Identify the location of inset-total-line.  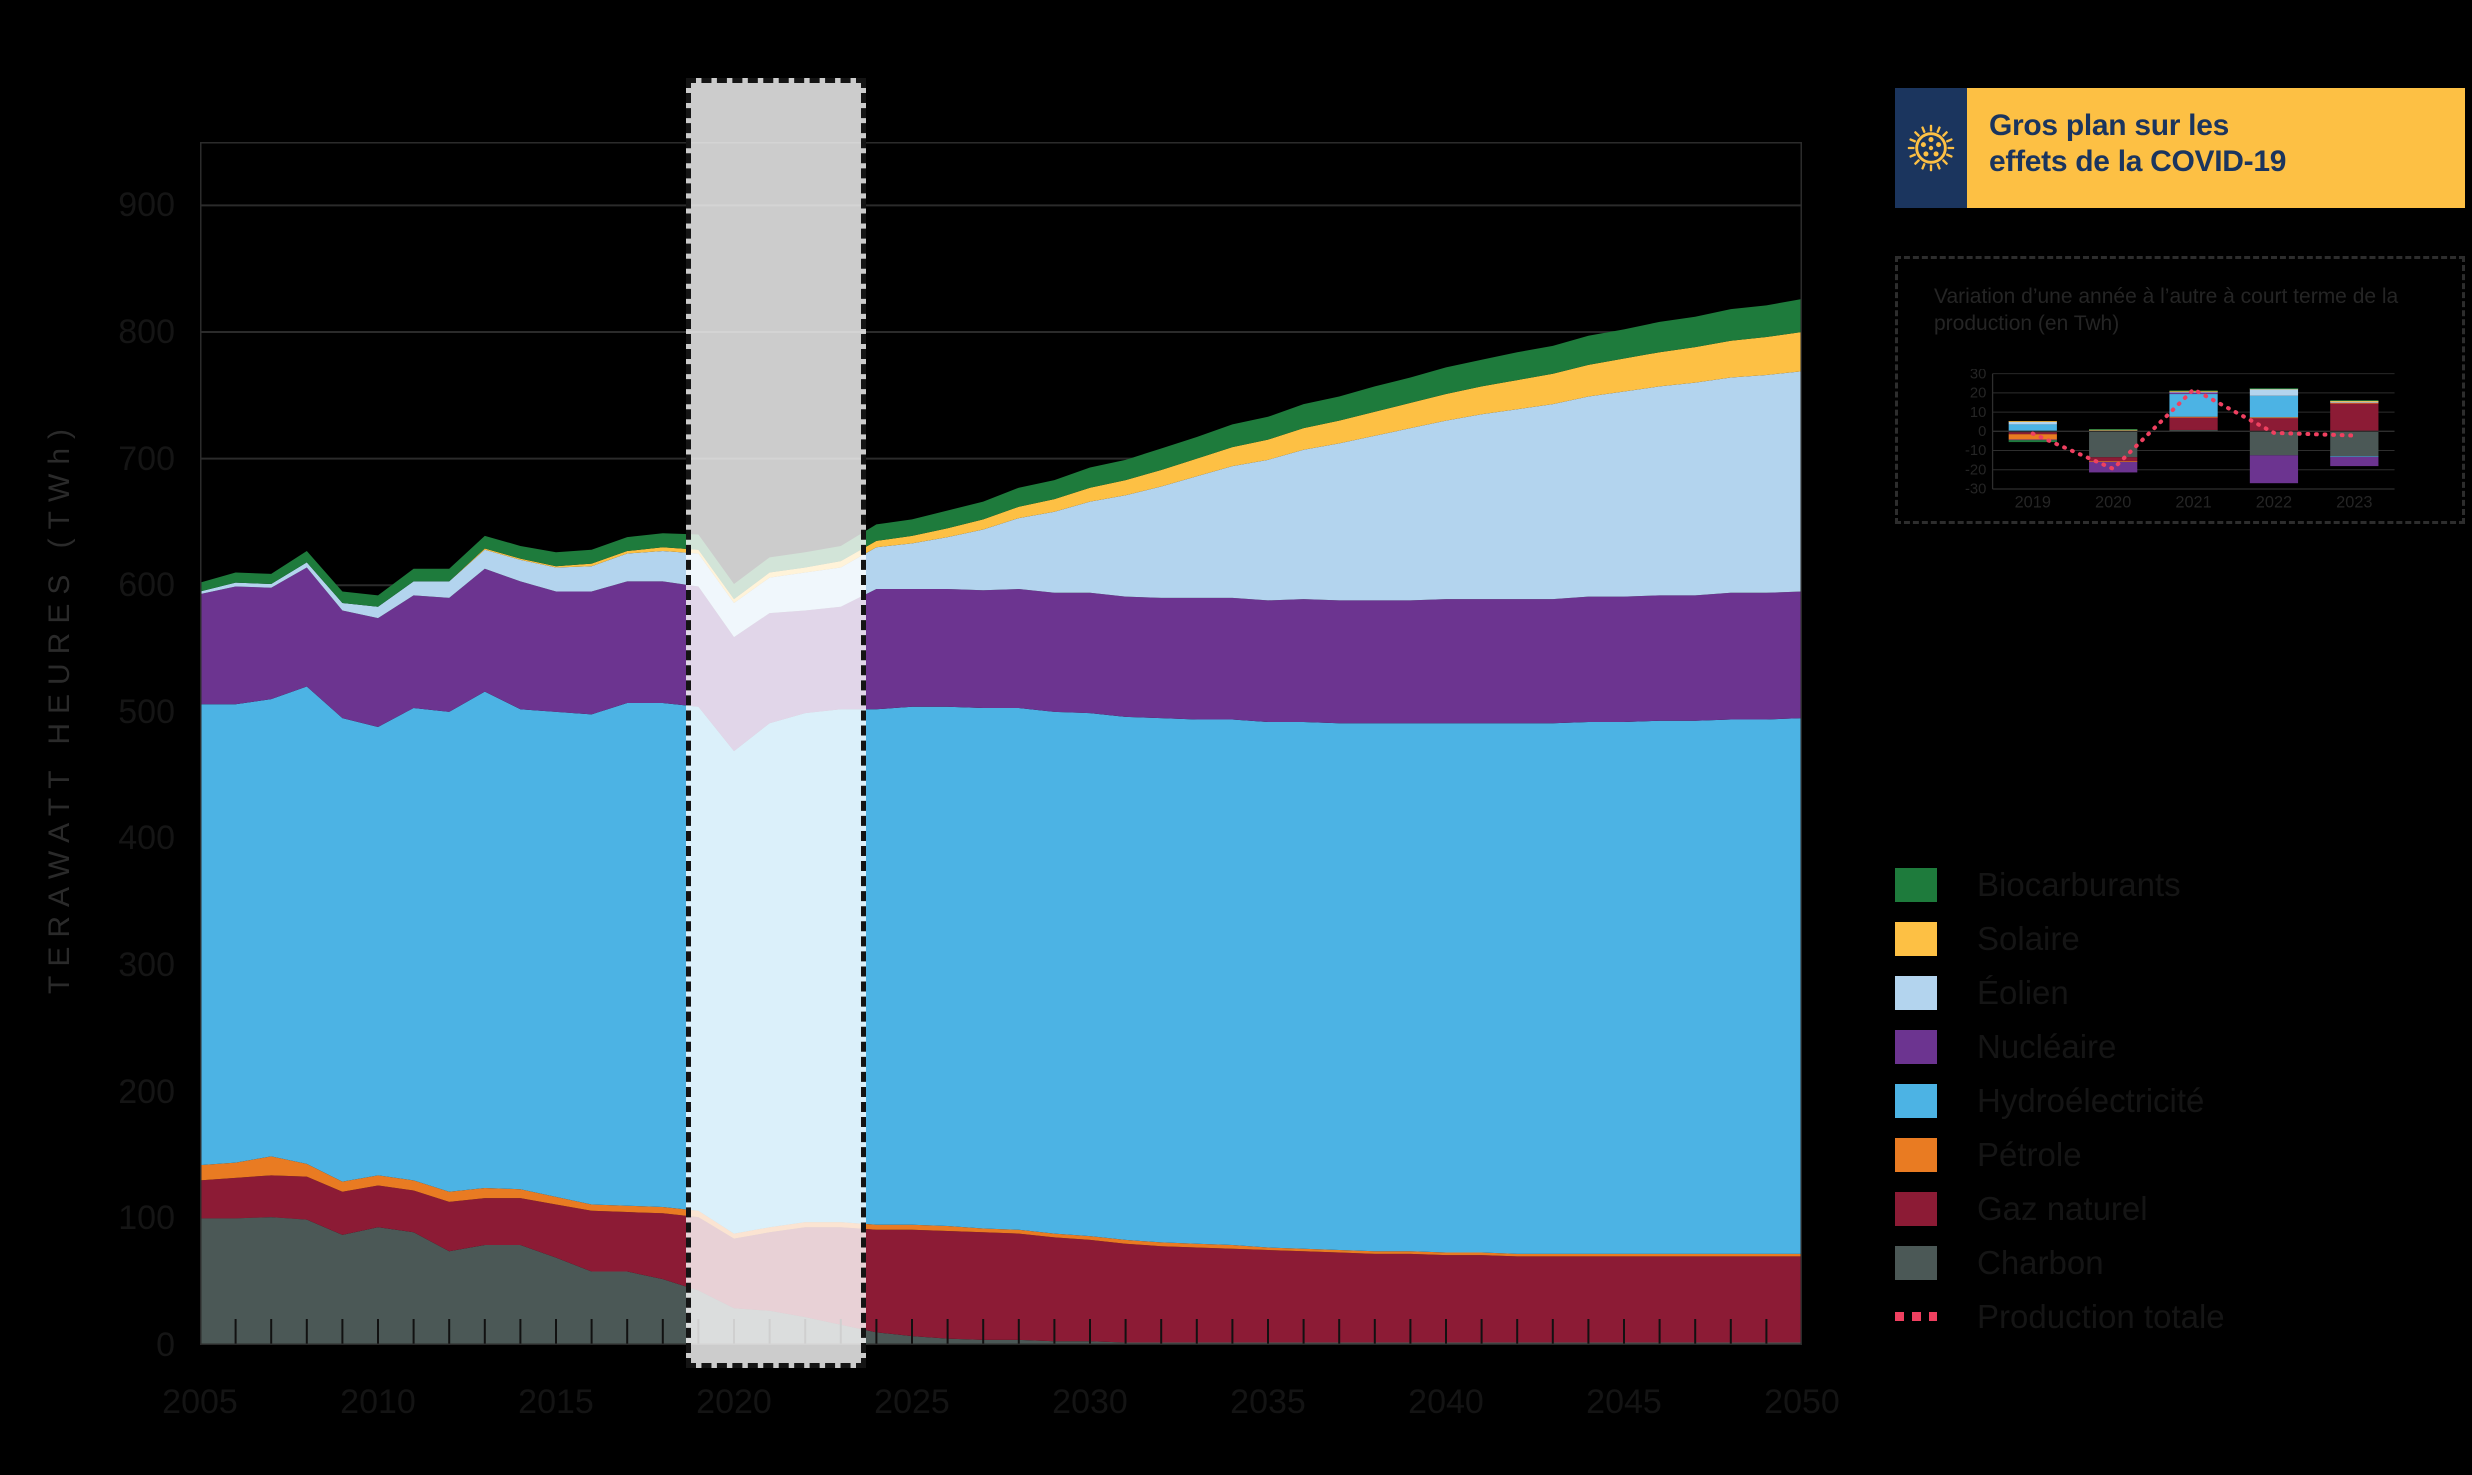
(2193, 429).